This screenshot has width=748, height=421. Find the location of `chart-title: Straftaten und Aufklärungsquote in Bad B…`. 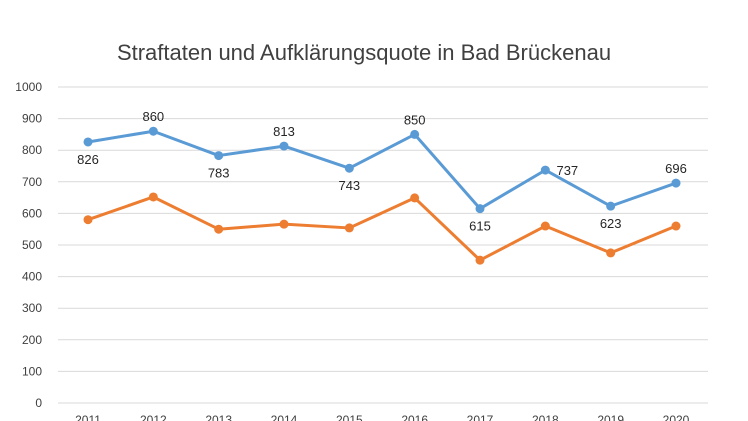

chart-title: Straftaten und Aufklärungsquote in Bad B… is located at coordinates (364, 52).